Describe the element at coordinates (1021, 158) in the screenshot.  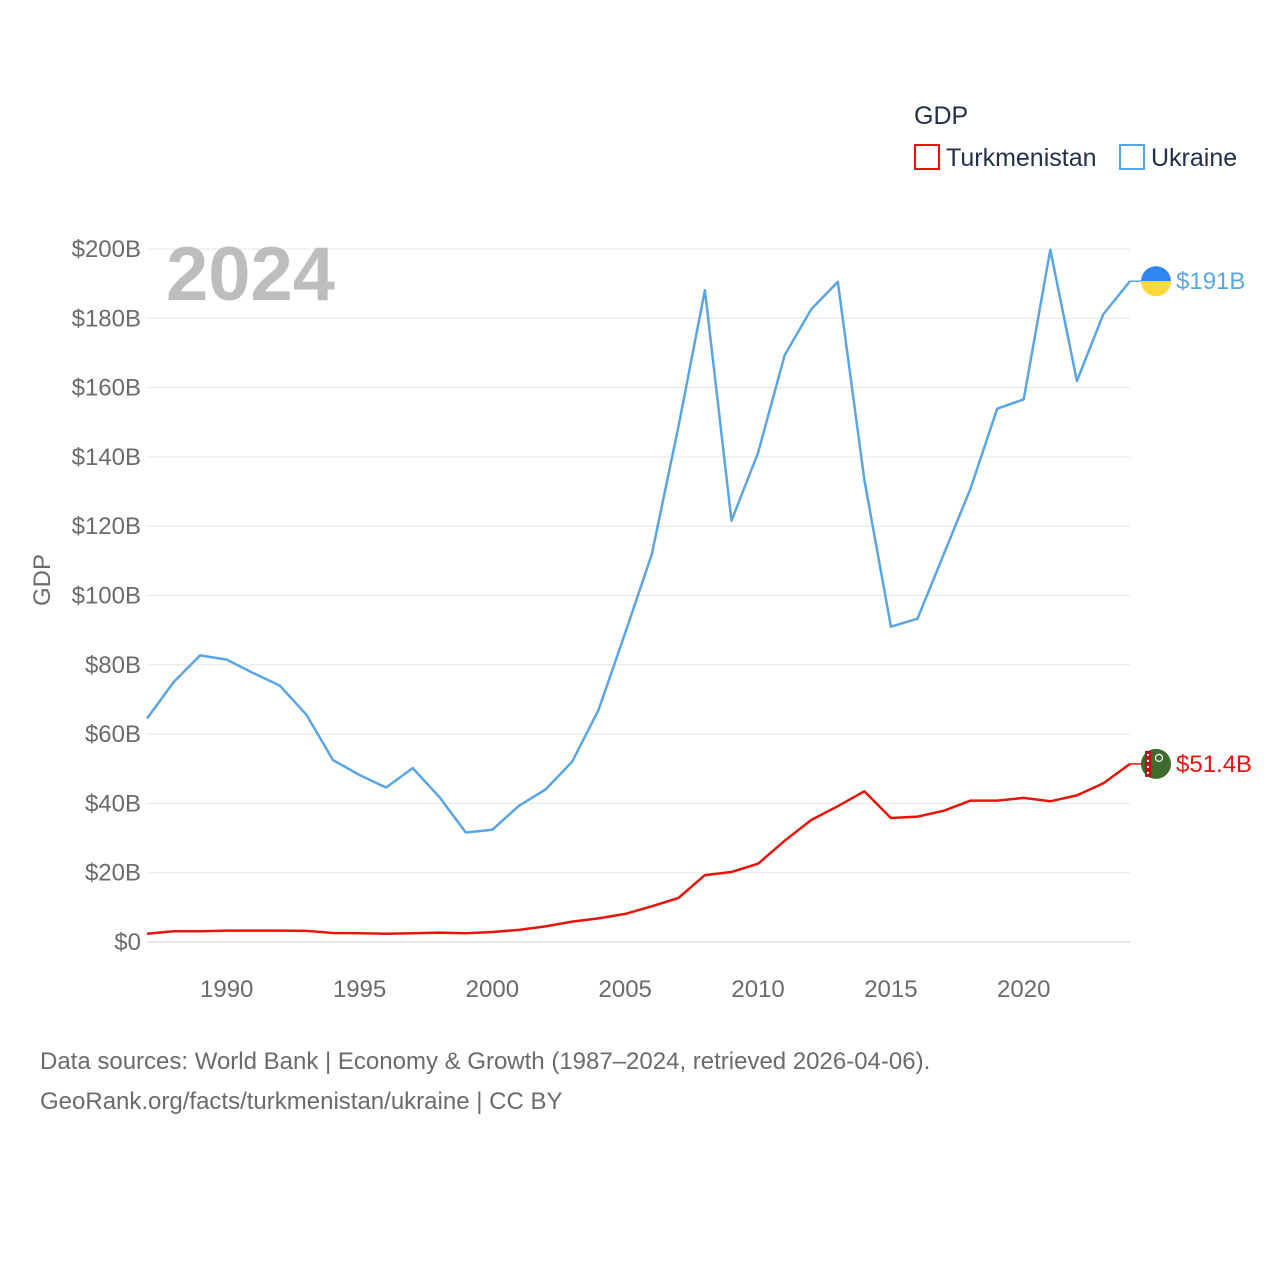
I see `legend-label-turkmenistan: Turkmenistan` at that location.